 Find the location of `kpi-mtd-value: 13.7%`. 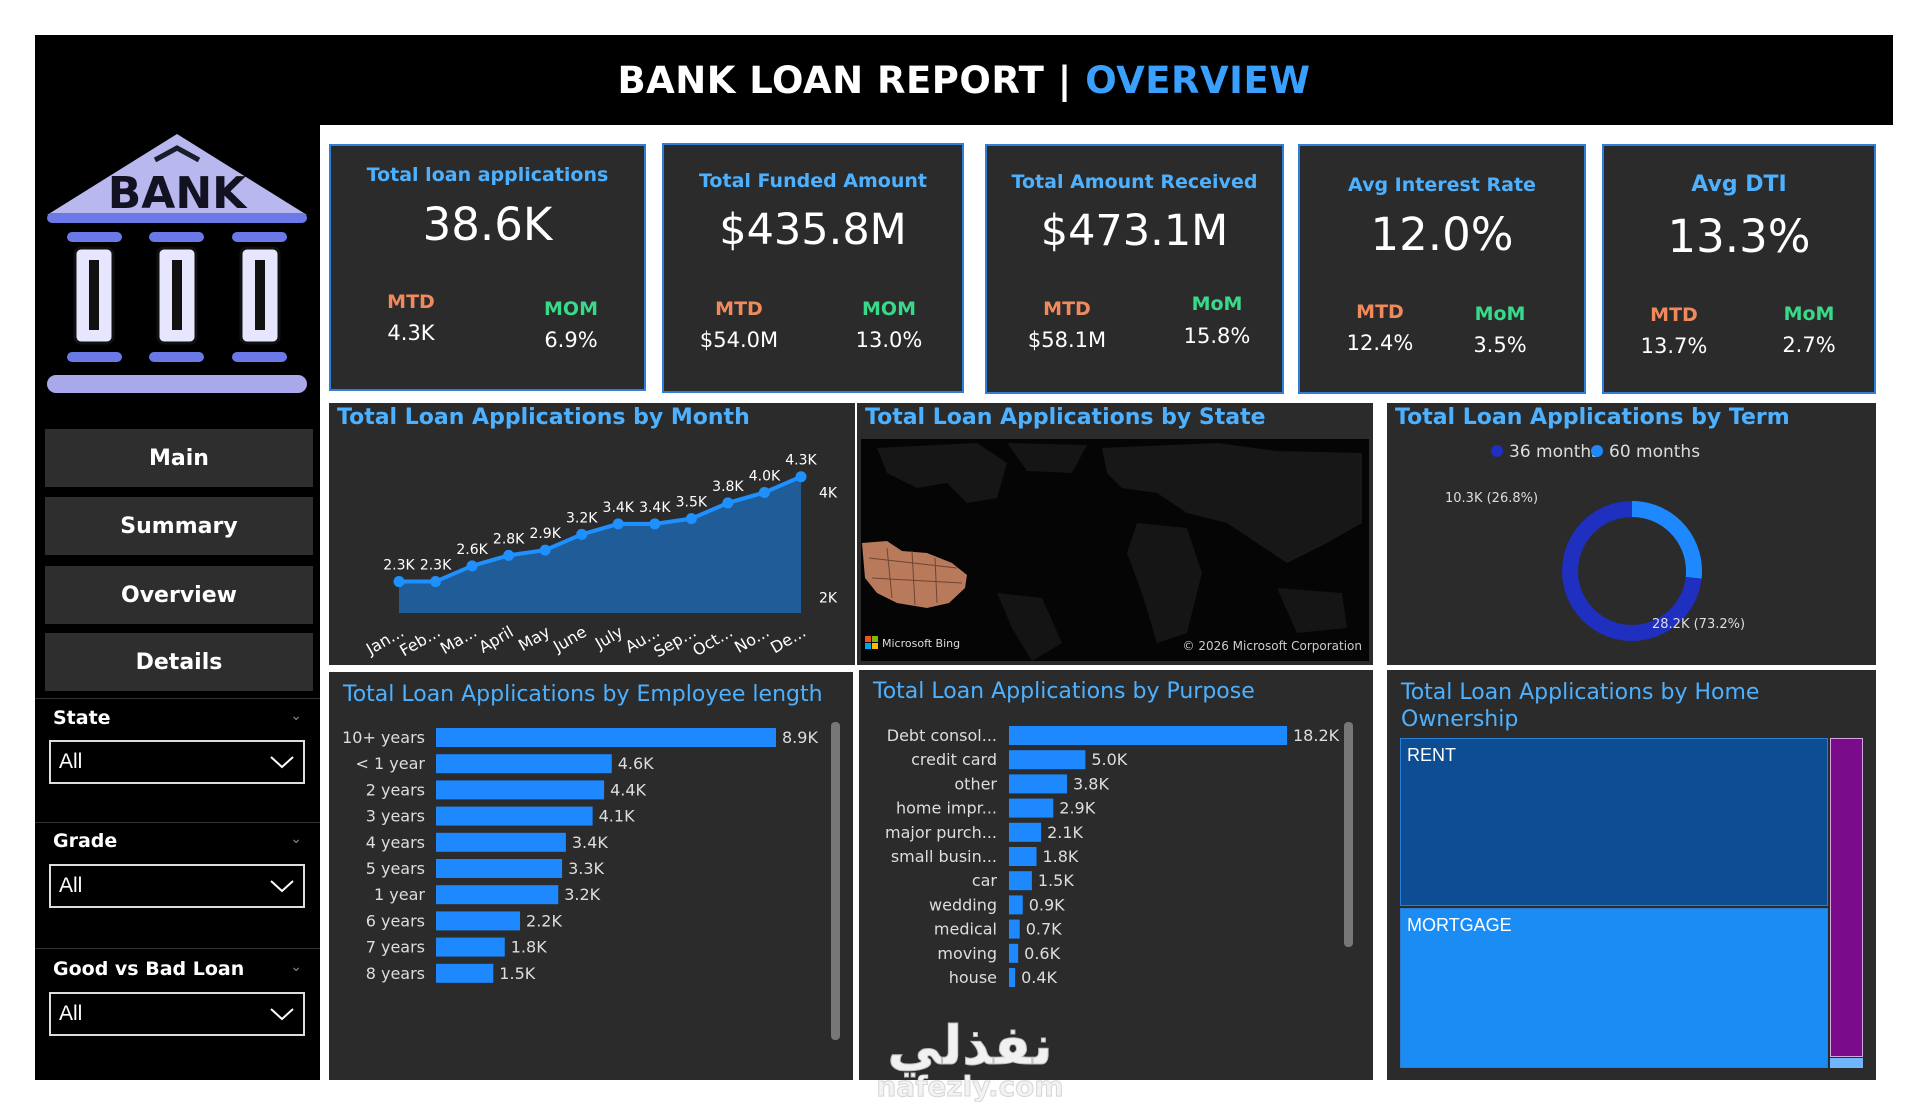

kpi-mtd-value: 13.7% is located at coordinates (1674, 346).